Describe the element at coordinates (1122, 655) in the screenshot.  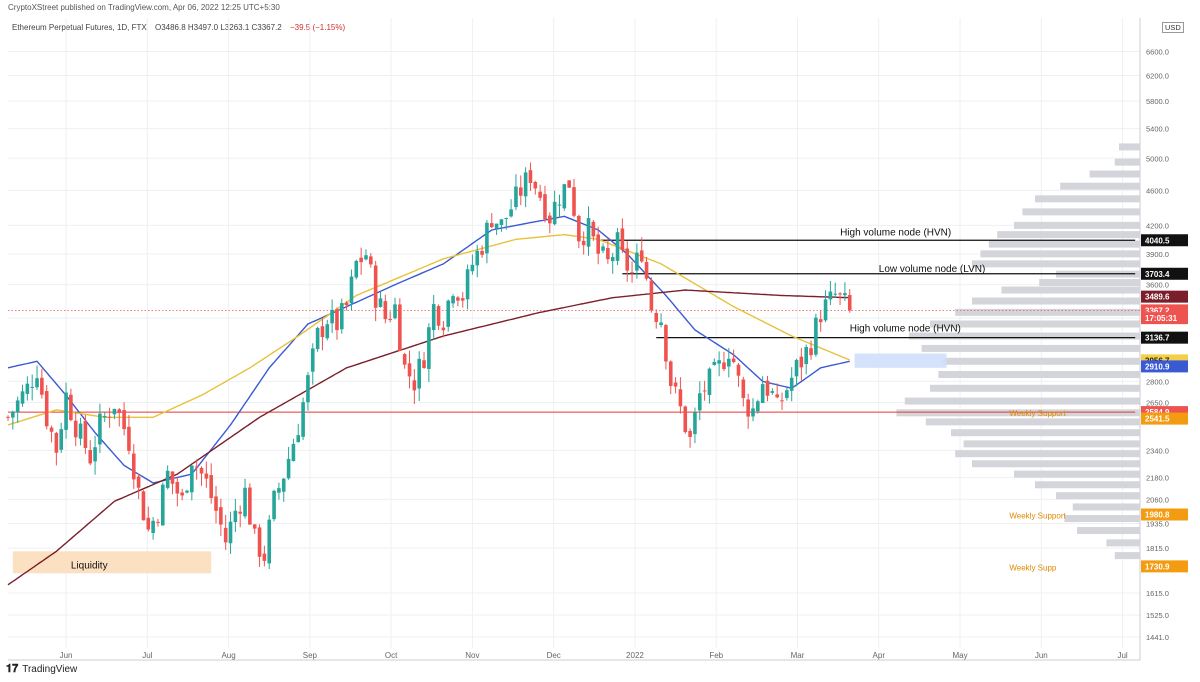
I see `month-tick-label: Jul` at that location.